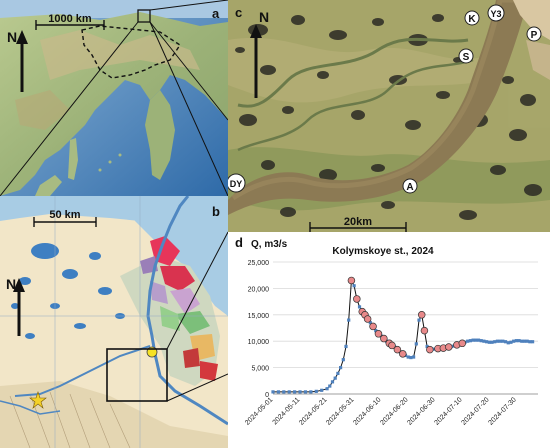  Describe the element at coordinates (15, 306) in the screenshot. I see `north-arrow-b: N` at that location.